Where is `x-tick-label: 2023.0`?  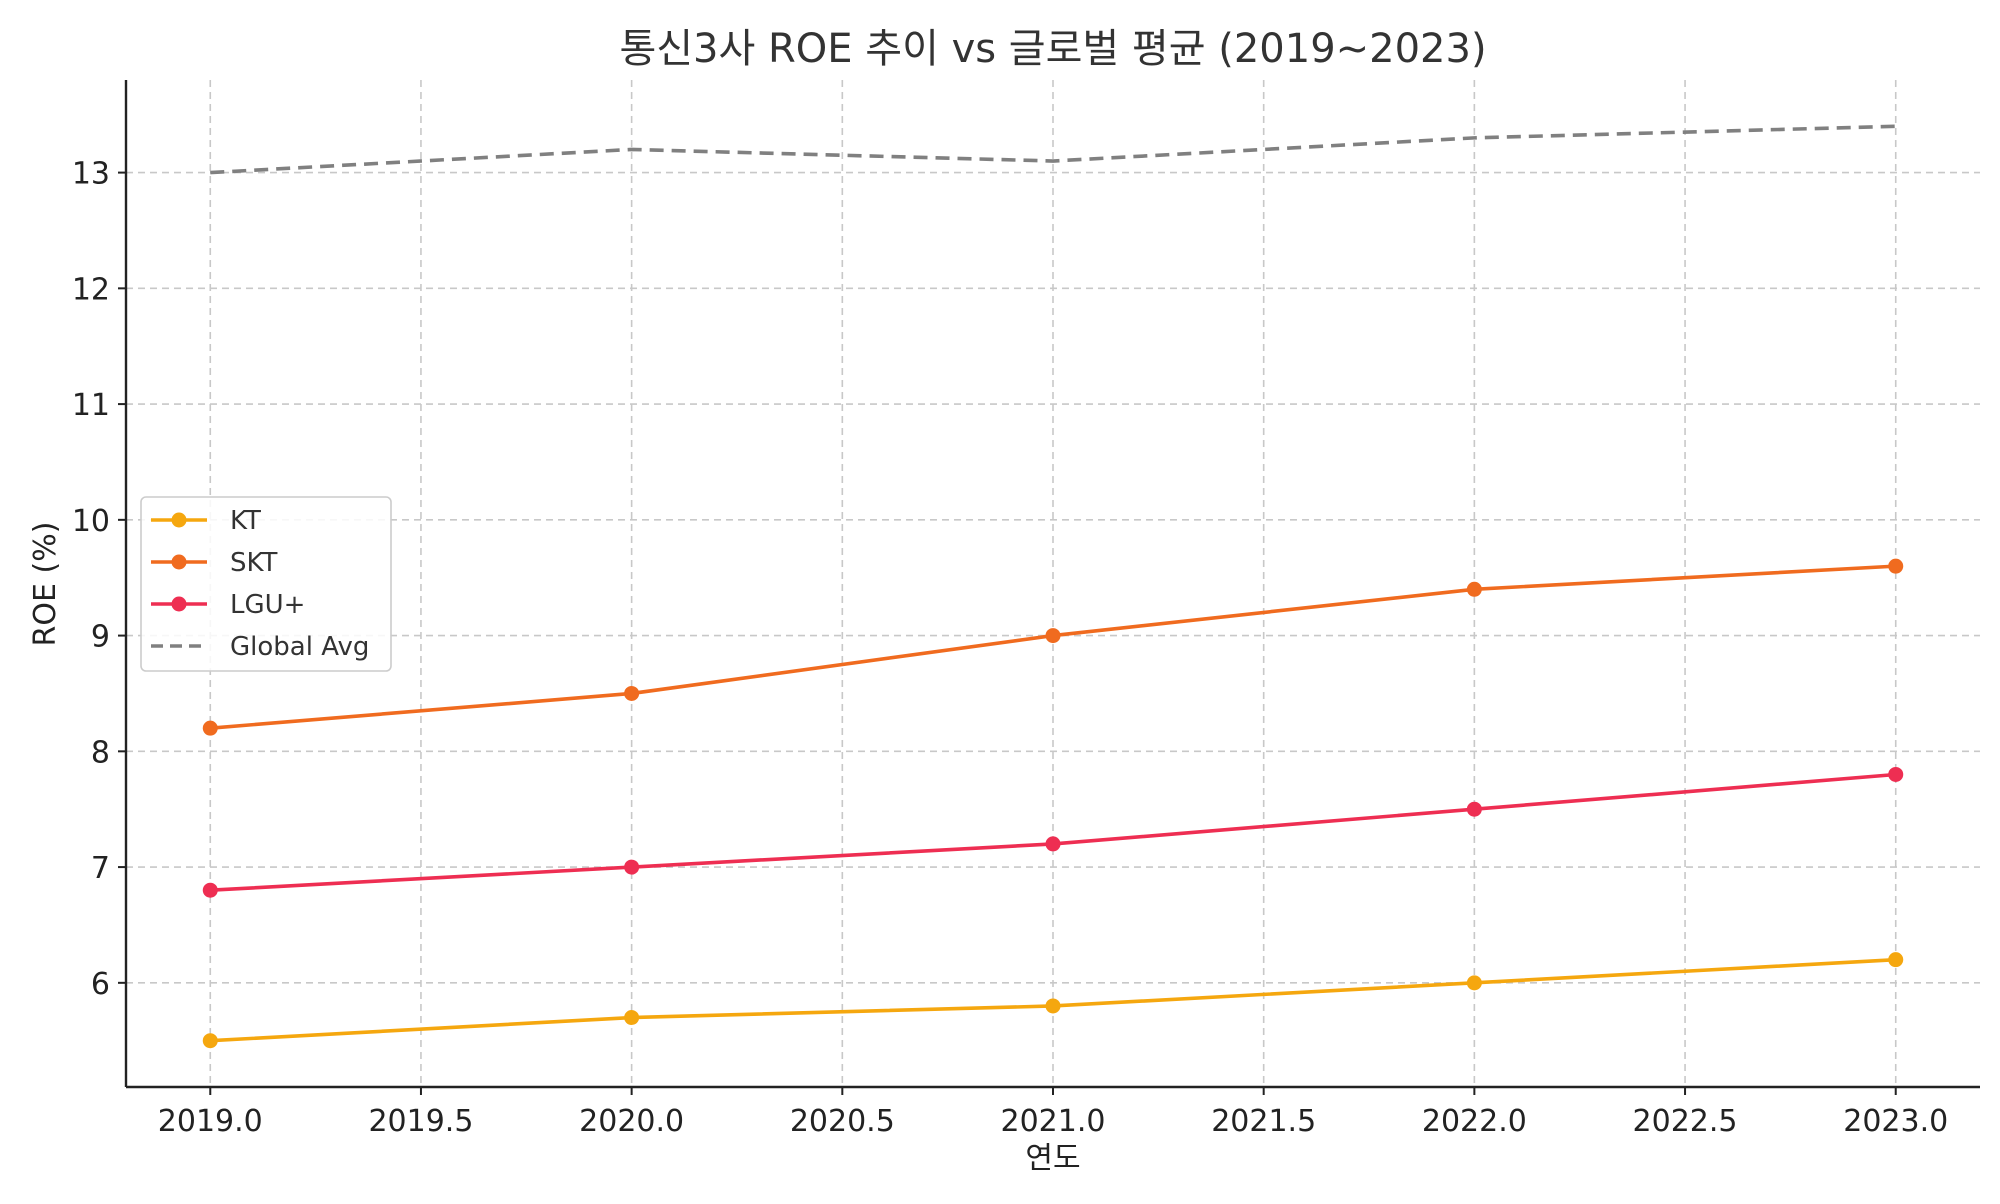
x-tick-label: 2023.0 is located at coordinates (1895, 1121).